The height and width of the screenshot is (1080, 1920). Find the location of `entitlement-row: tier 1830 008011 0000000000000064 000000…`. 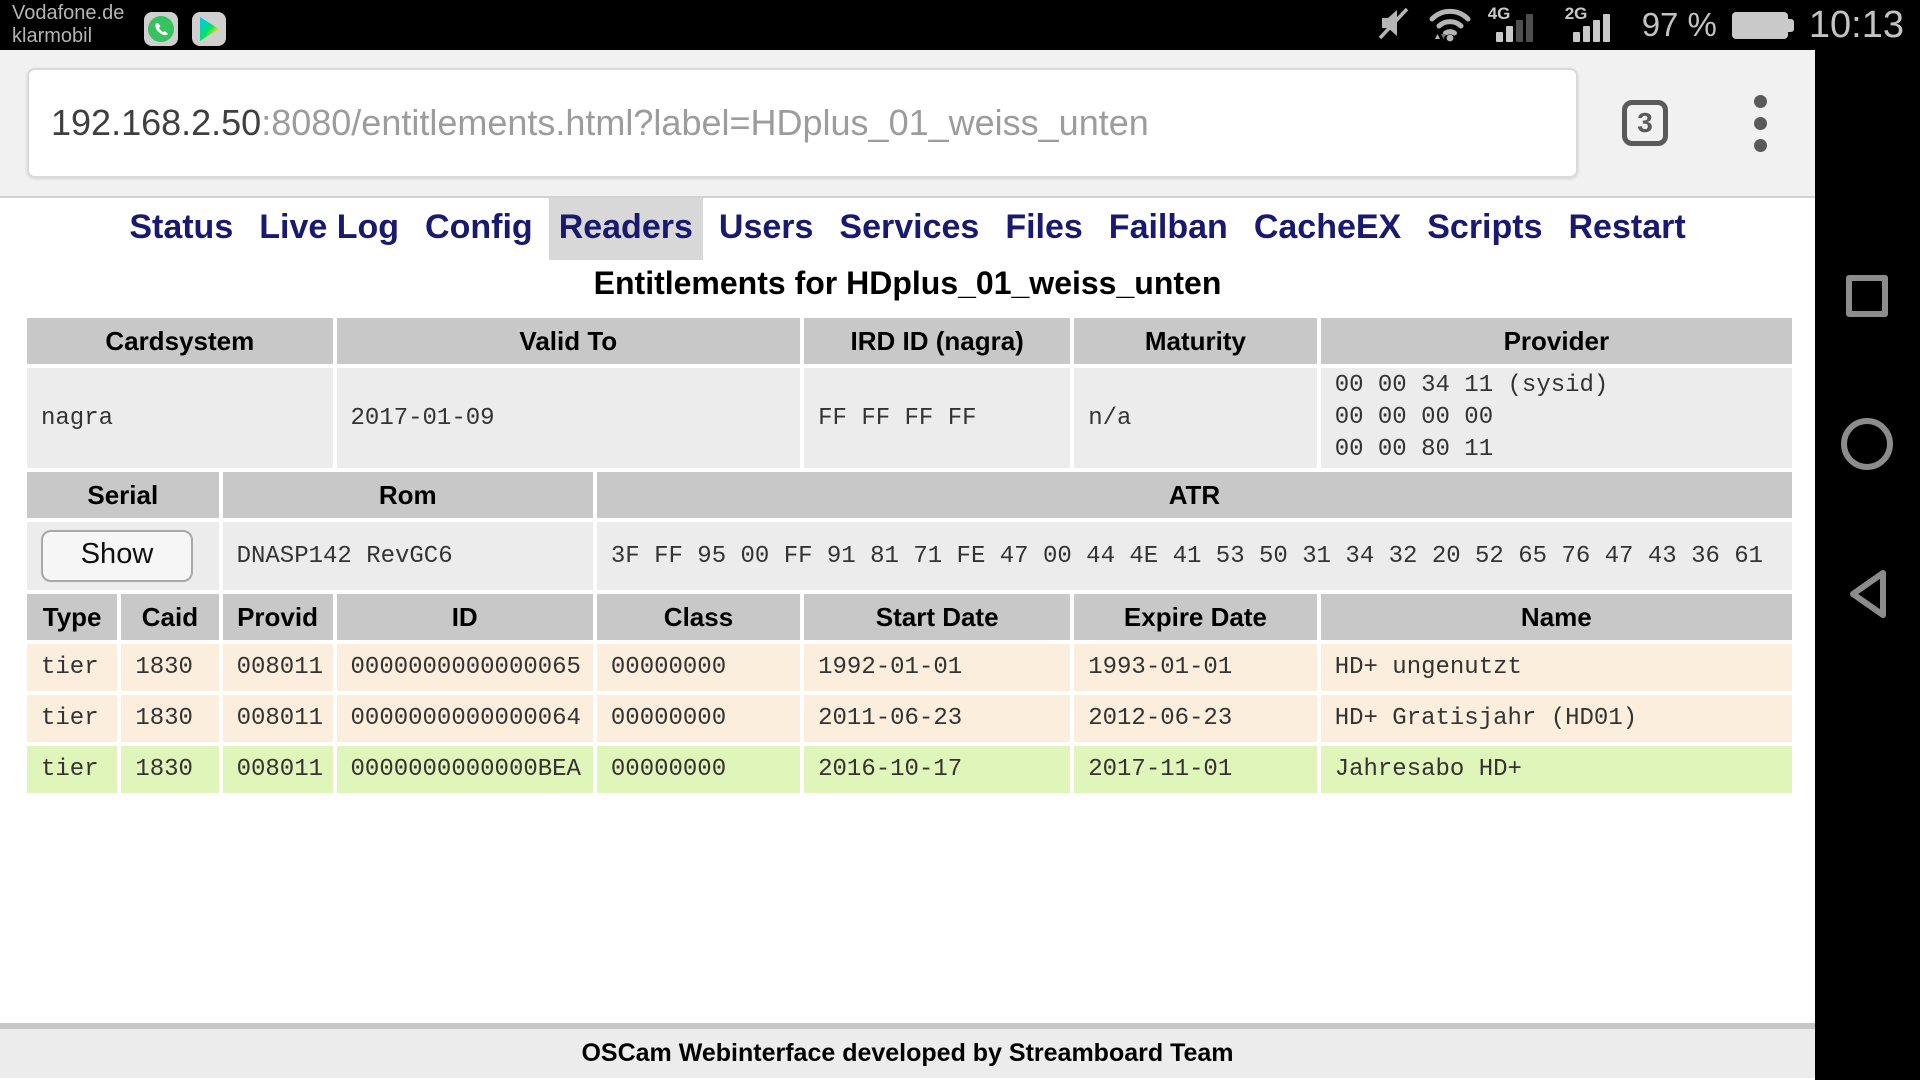

entitlement-row: tier 1830 008011 0000000000000064 000000… is located at coordinates (909, 718).